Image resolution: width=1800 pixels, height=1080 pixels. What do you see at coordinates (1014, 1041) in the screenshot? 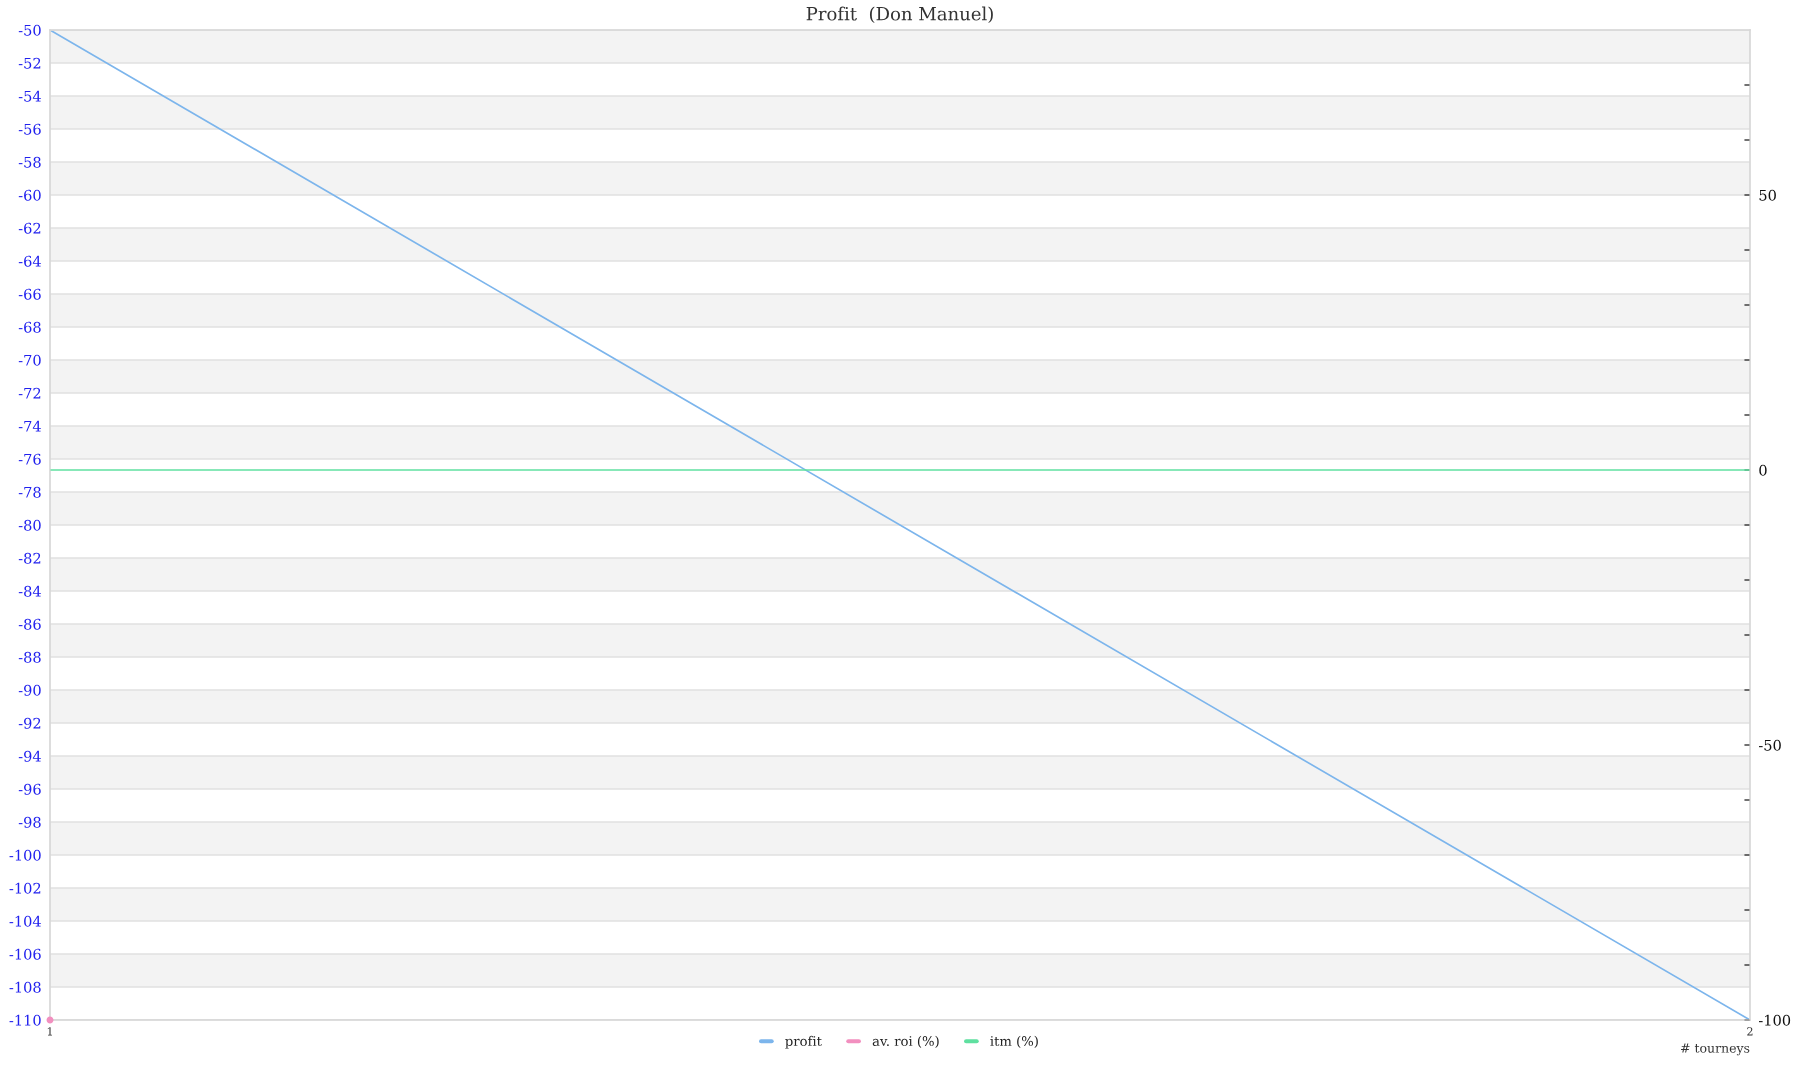
I see `legend-label: itm (%)` at bounding box center [1014, 1041].